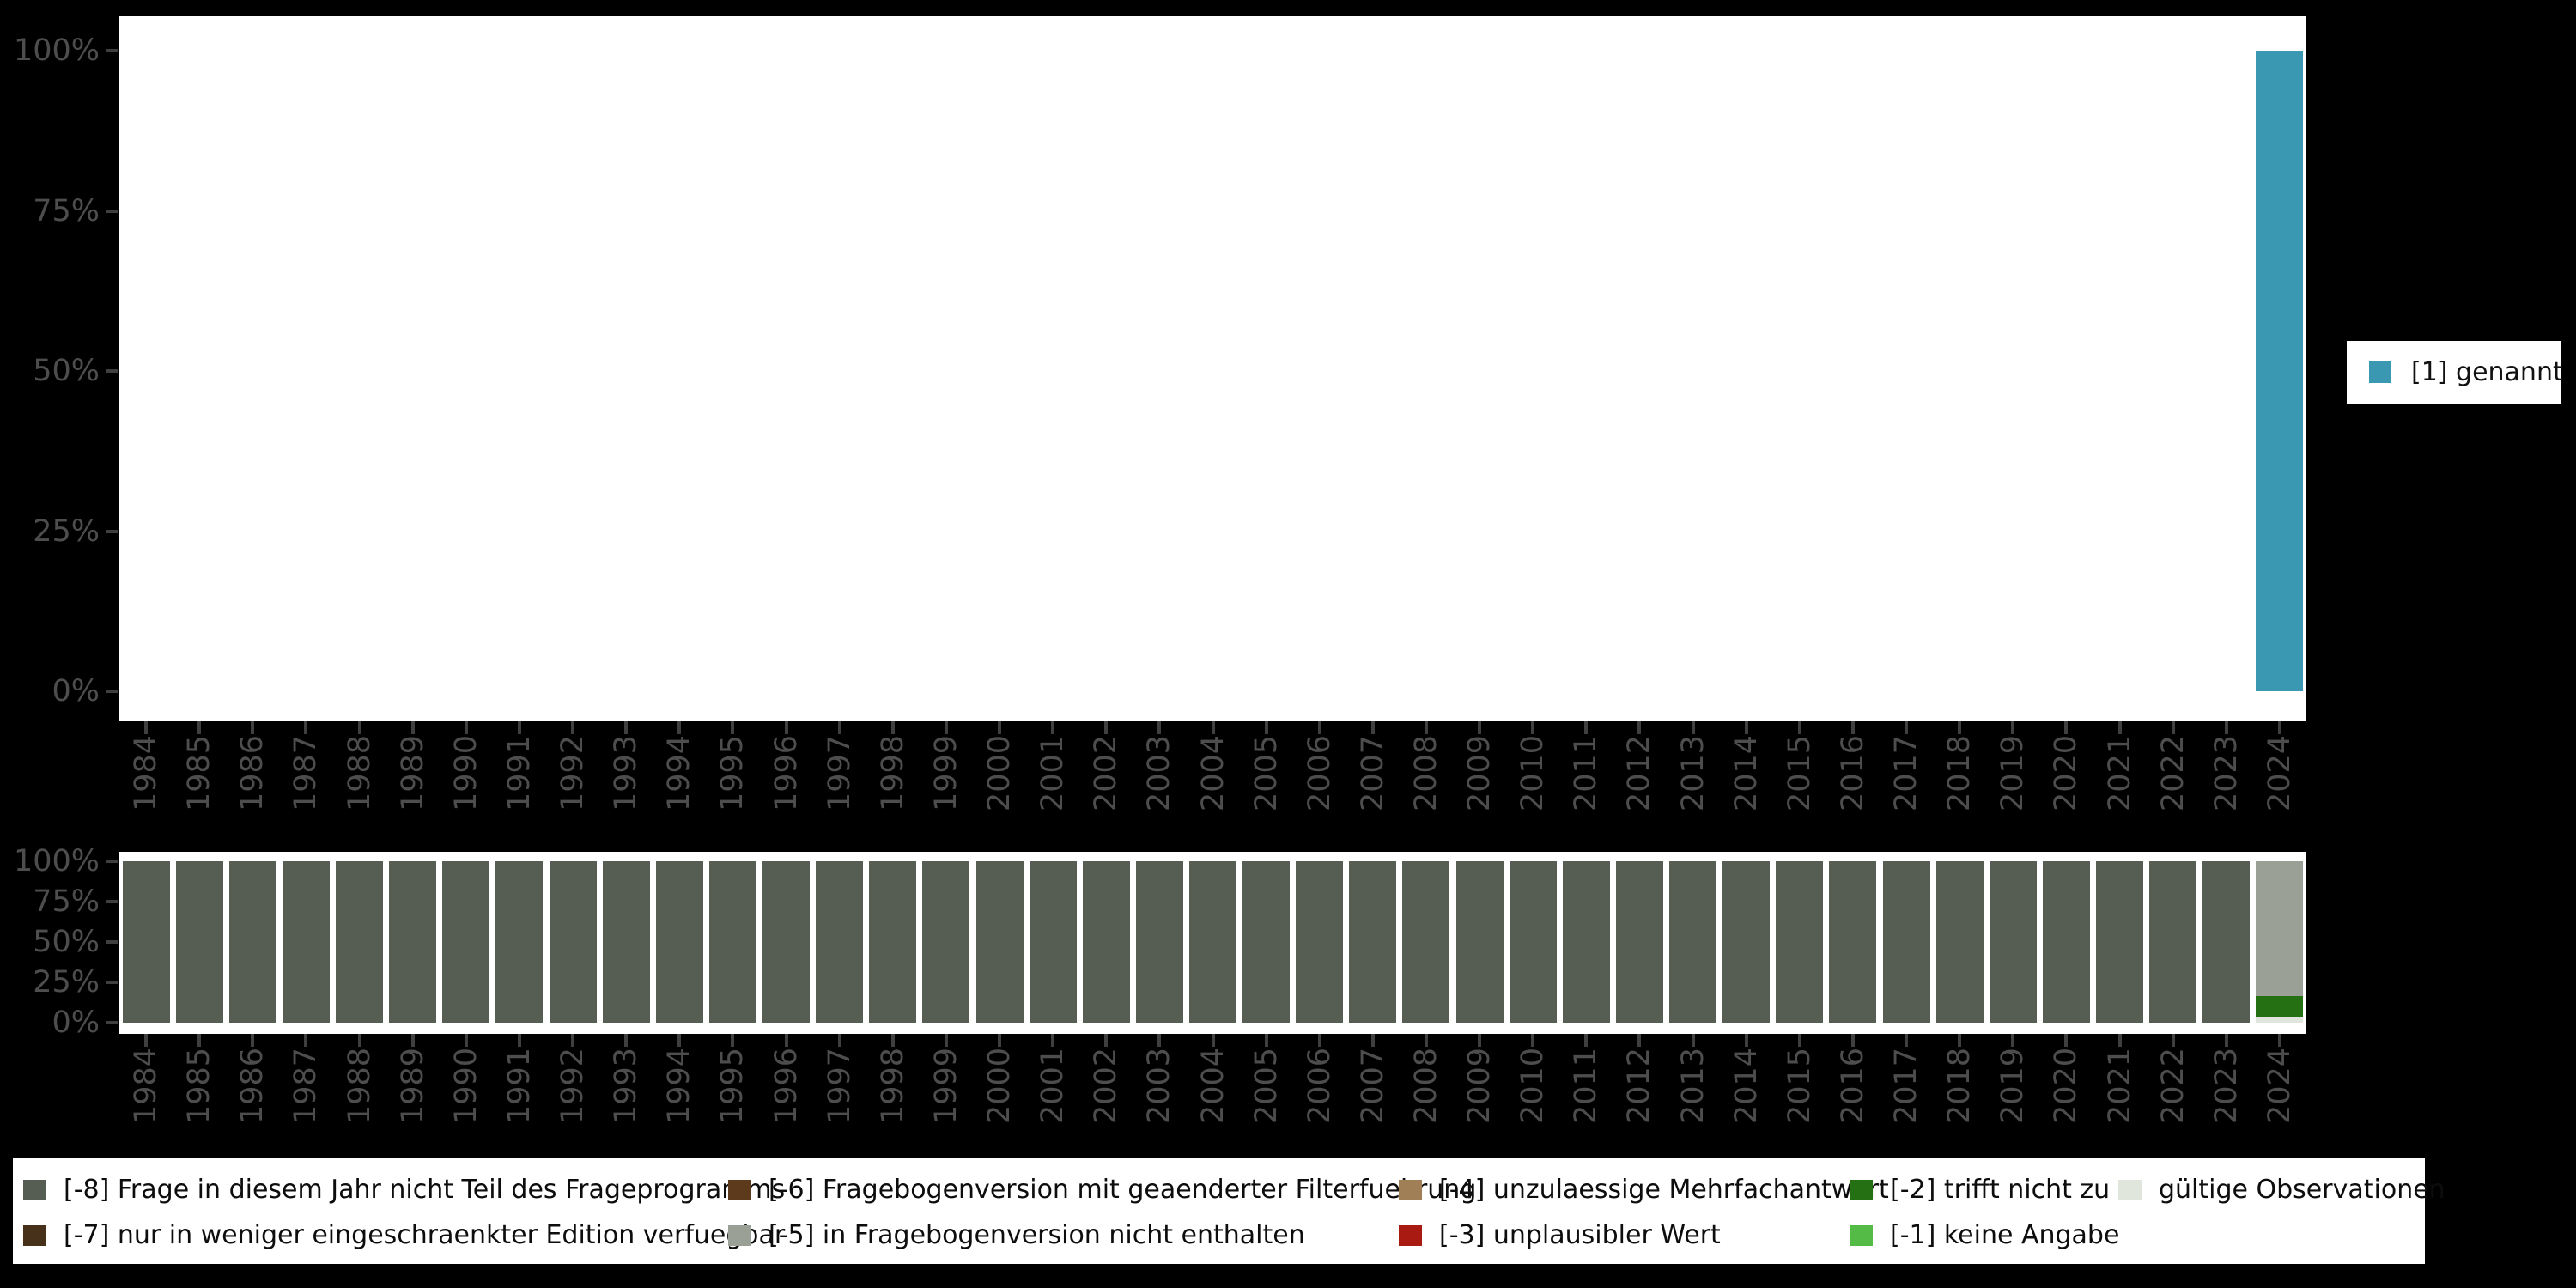 Image resolution: width=2576 pixels, height=1288 pixels. I want to click on bar-segment-2012, so click(1639, 942).